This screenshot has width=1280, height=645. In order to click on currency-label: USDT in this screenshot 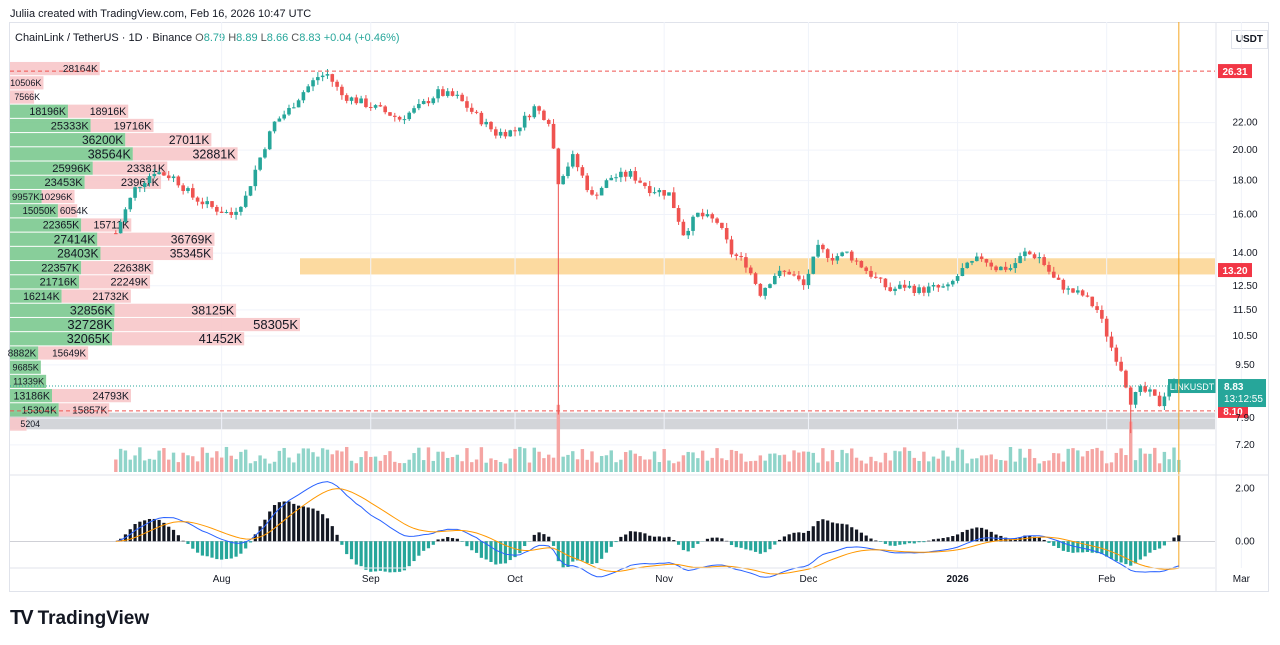, I will do `click(1249, 39)`.